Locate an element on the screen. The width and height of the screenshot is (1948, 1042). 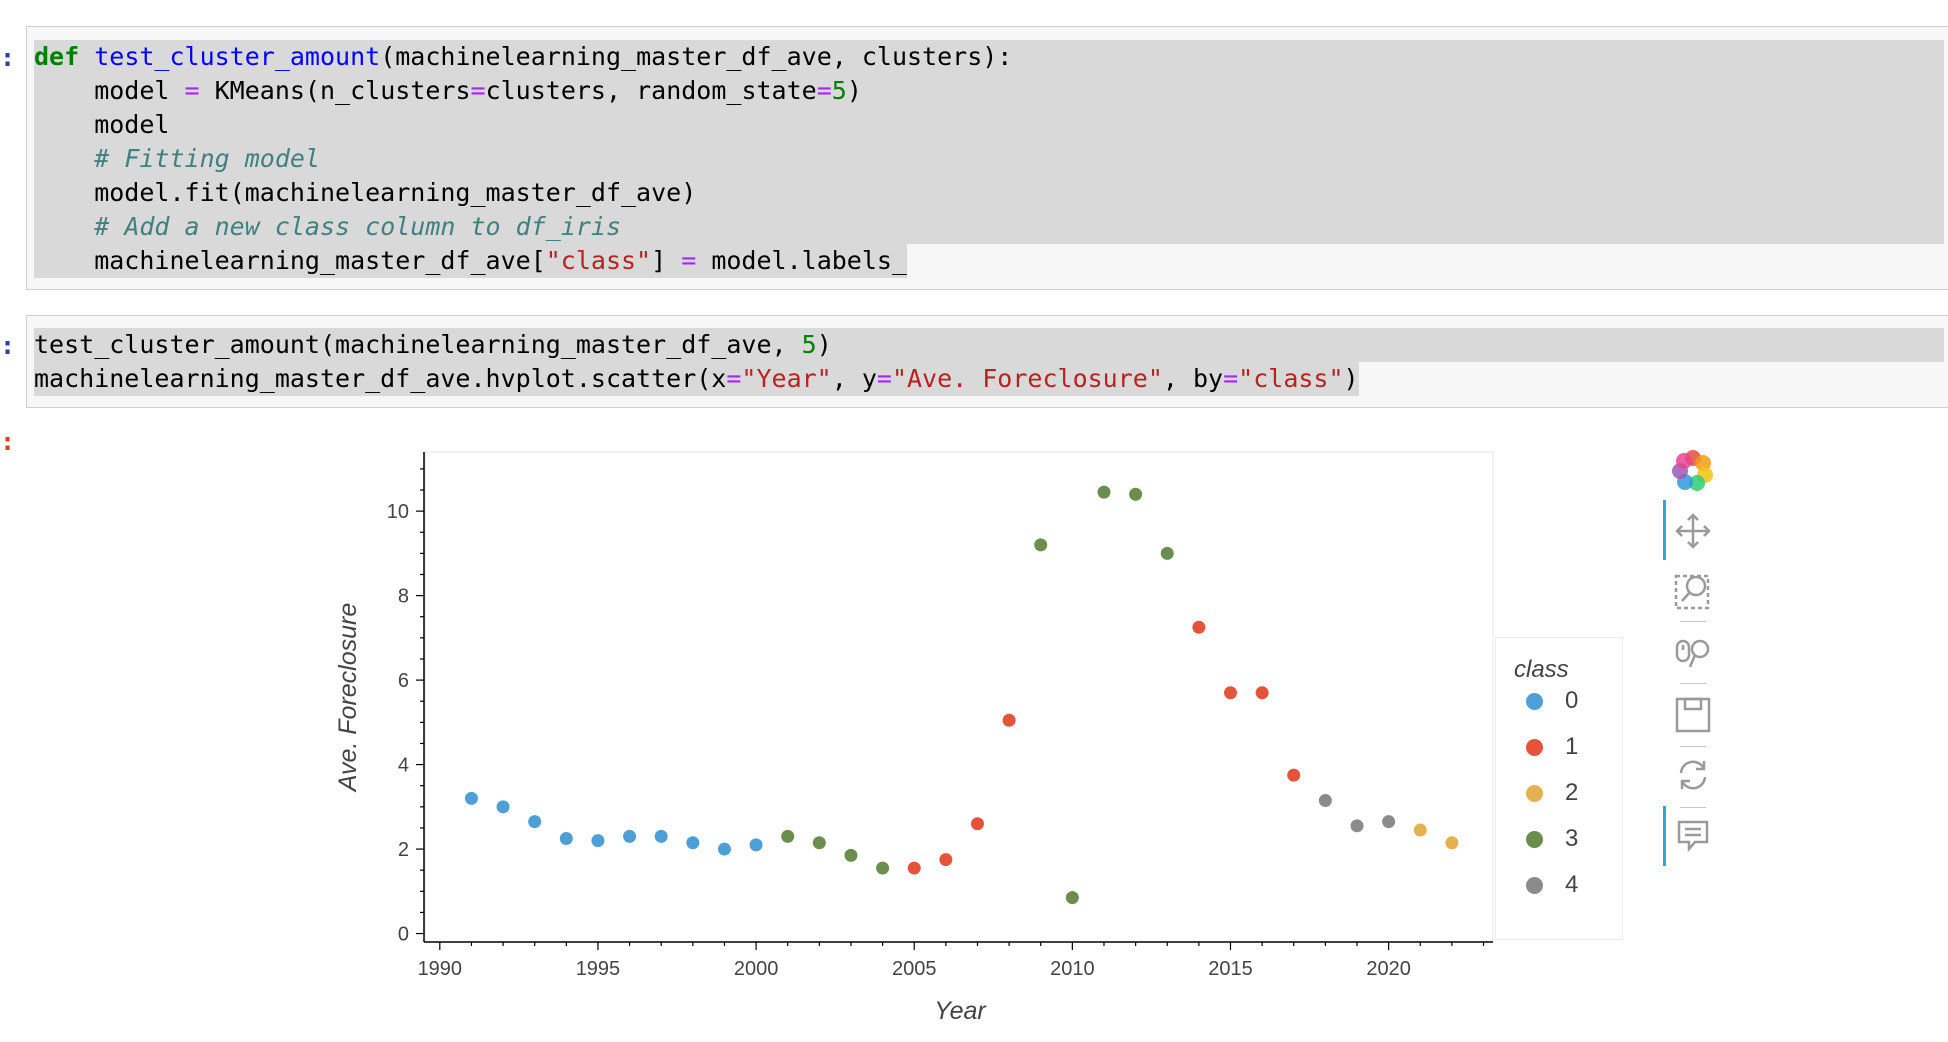
legend-label: 2 is located at coordinates (1572, 792).